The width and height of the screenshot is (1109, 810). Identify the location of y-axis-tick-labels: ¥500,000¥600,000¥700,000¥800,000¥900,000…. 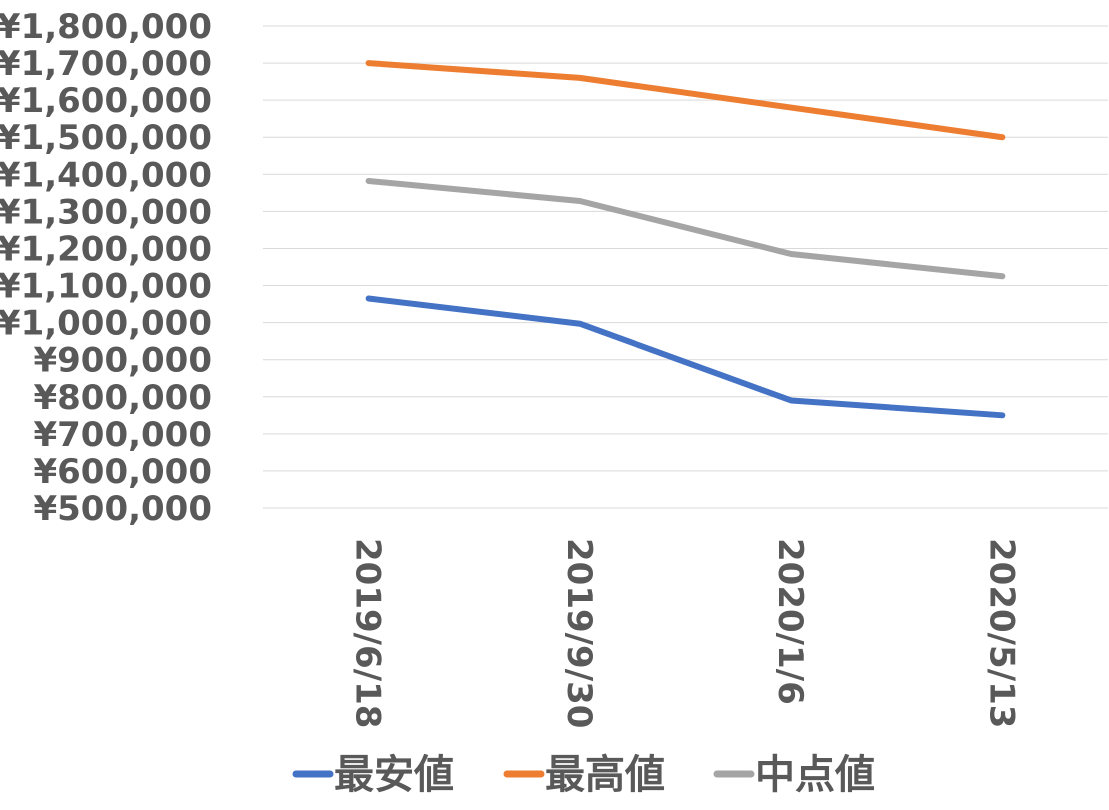
(106, 268).